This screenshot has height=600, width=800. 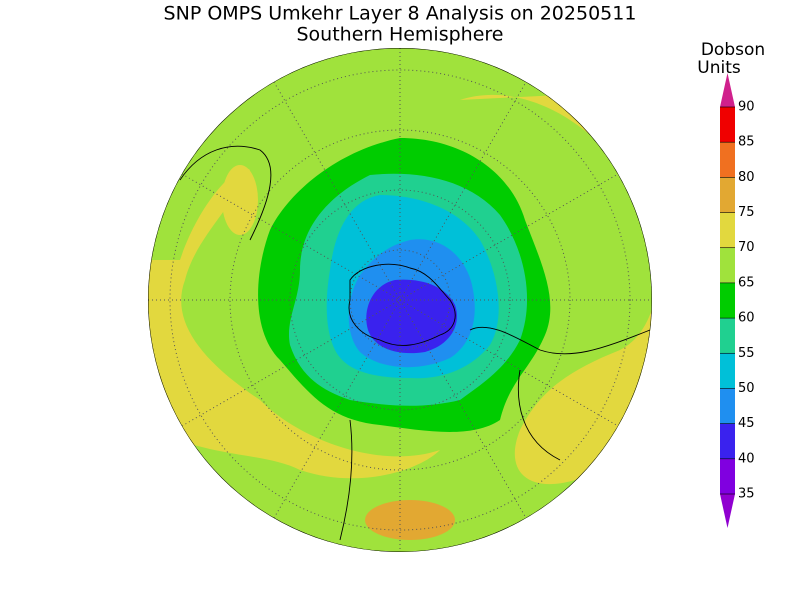 I want to click on colorbar: 35 40 45 50 55 60 65 70 75 80 85 90, so click(x=737, y=300).